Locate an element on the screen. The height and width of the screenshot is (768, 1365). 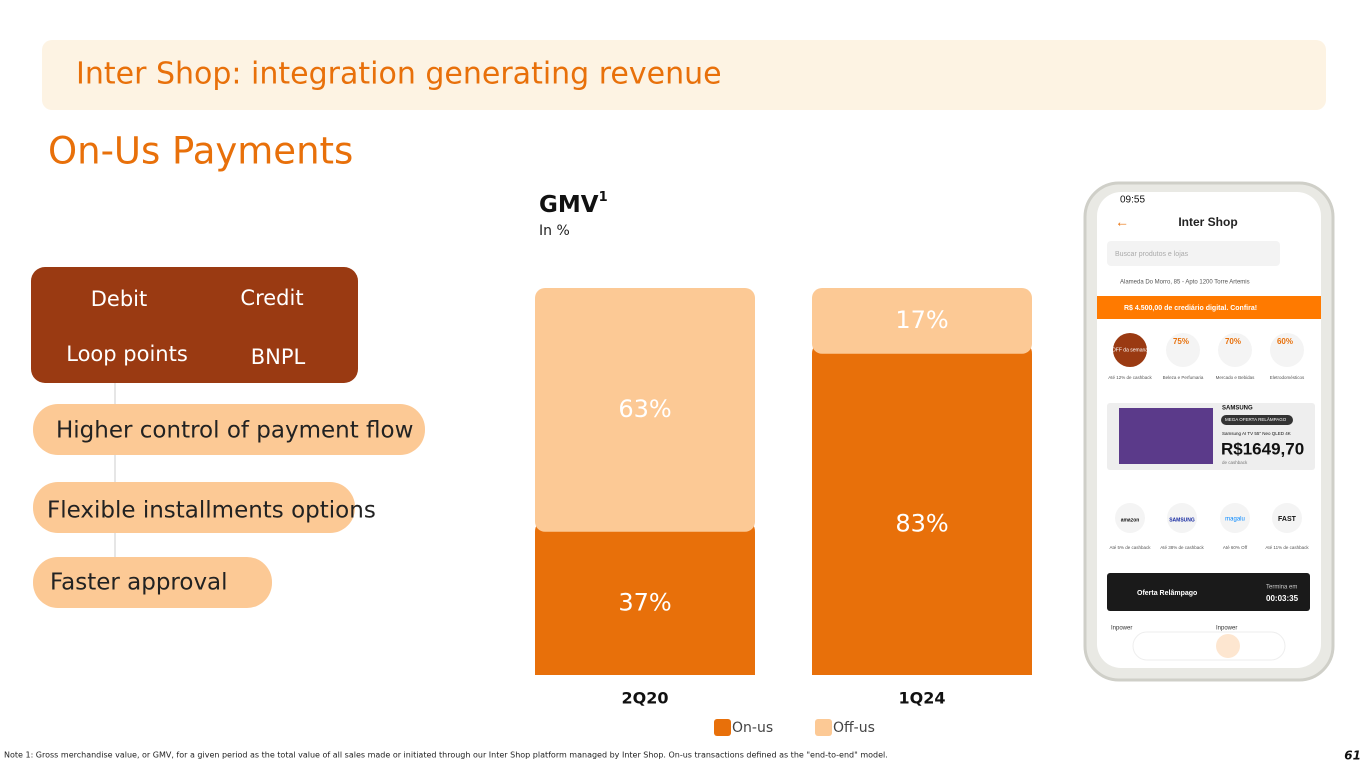
promo-product: Samsung AI TV 55" Neo QLED 4K is located at coordinates (1256, 433).